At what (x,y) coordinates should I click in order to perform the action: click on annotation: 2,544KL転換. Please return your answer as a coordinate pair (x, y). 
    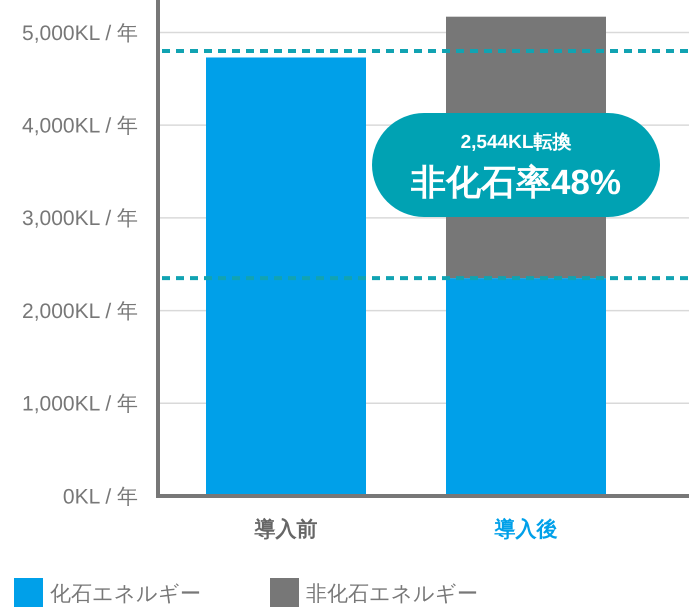
    Looking at the image, I should click on (516, 142).